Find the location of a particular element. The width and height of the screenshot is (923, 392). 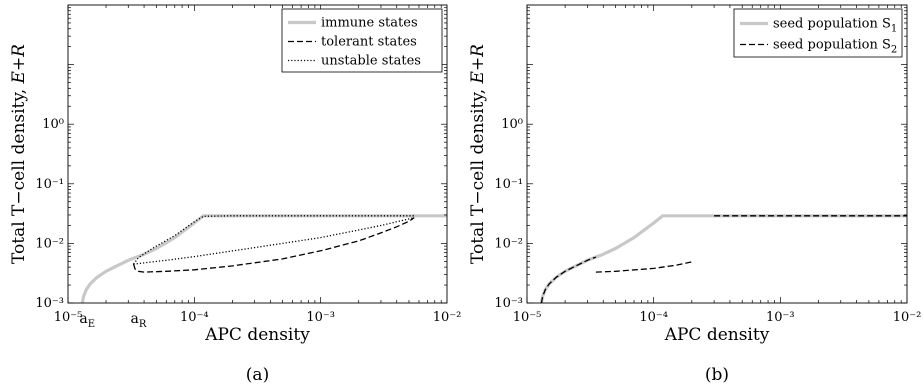

legend: seed population S1 seed population S2 is located at coordinates (818, 33).